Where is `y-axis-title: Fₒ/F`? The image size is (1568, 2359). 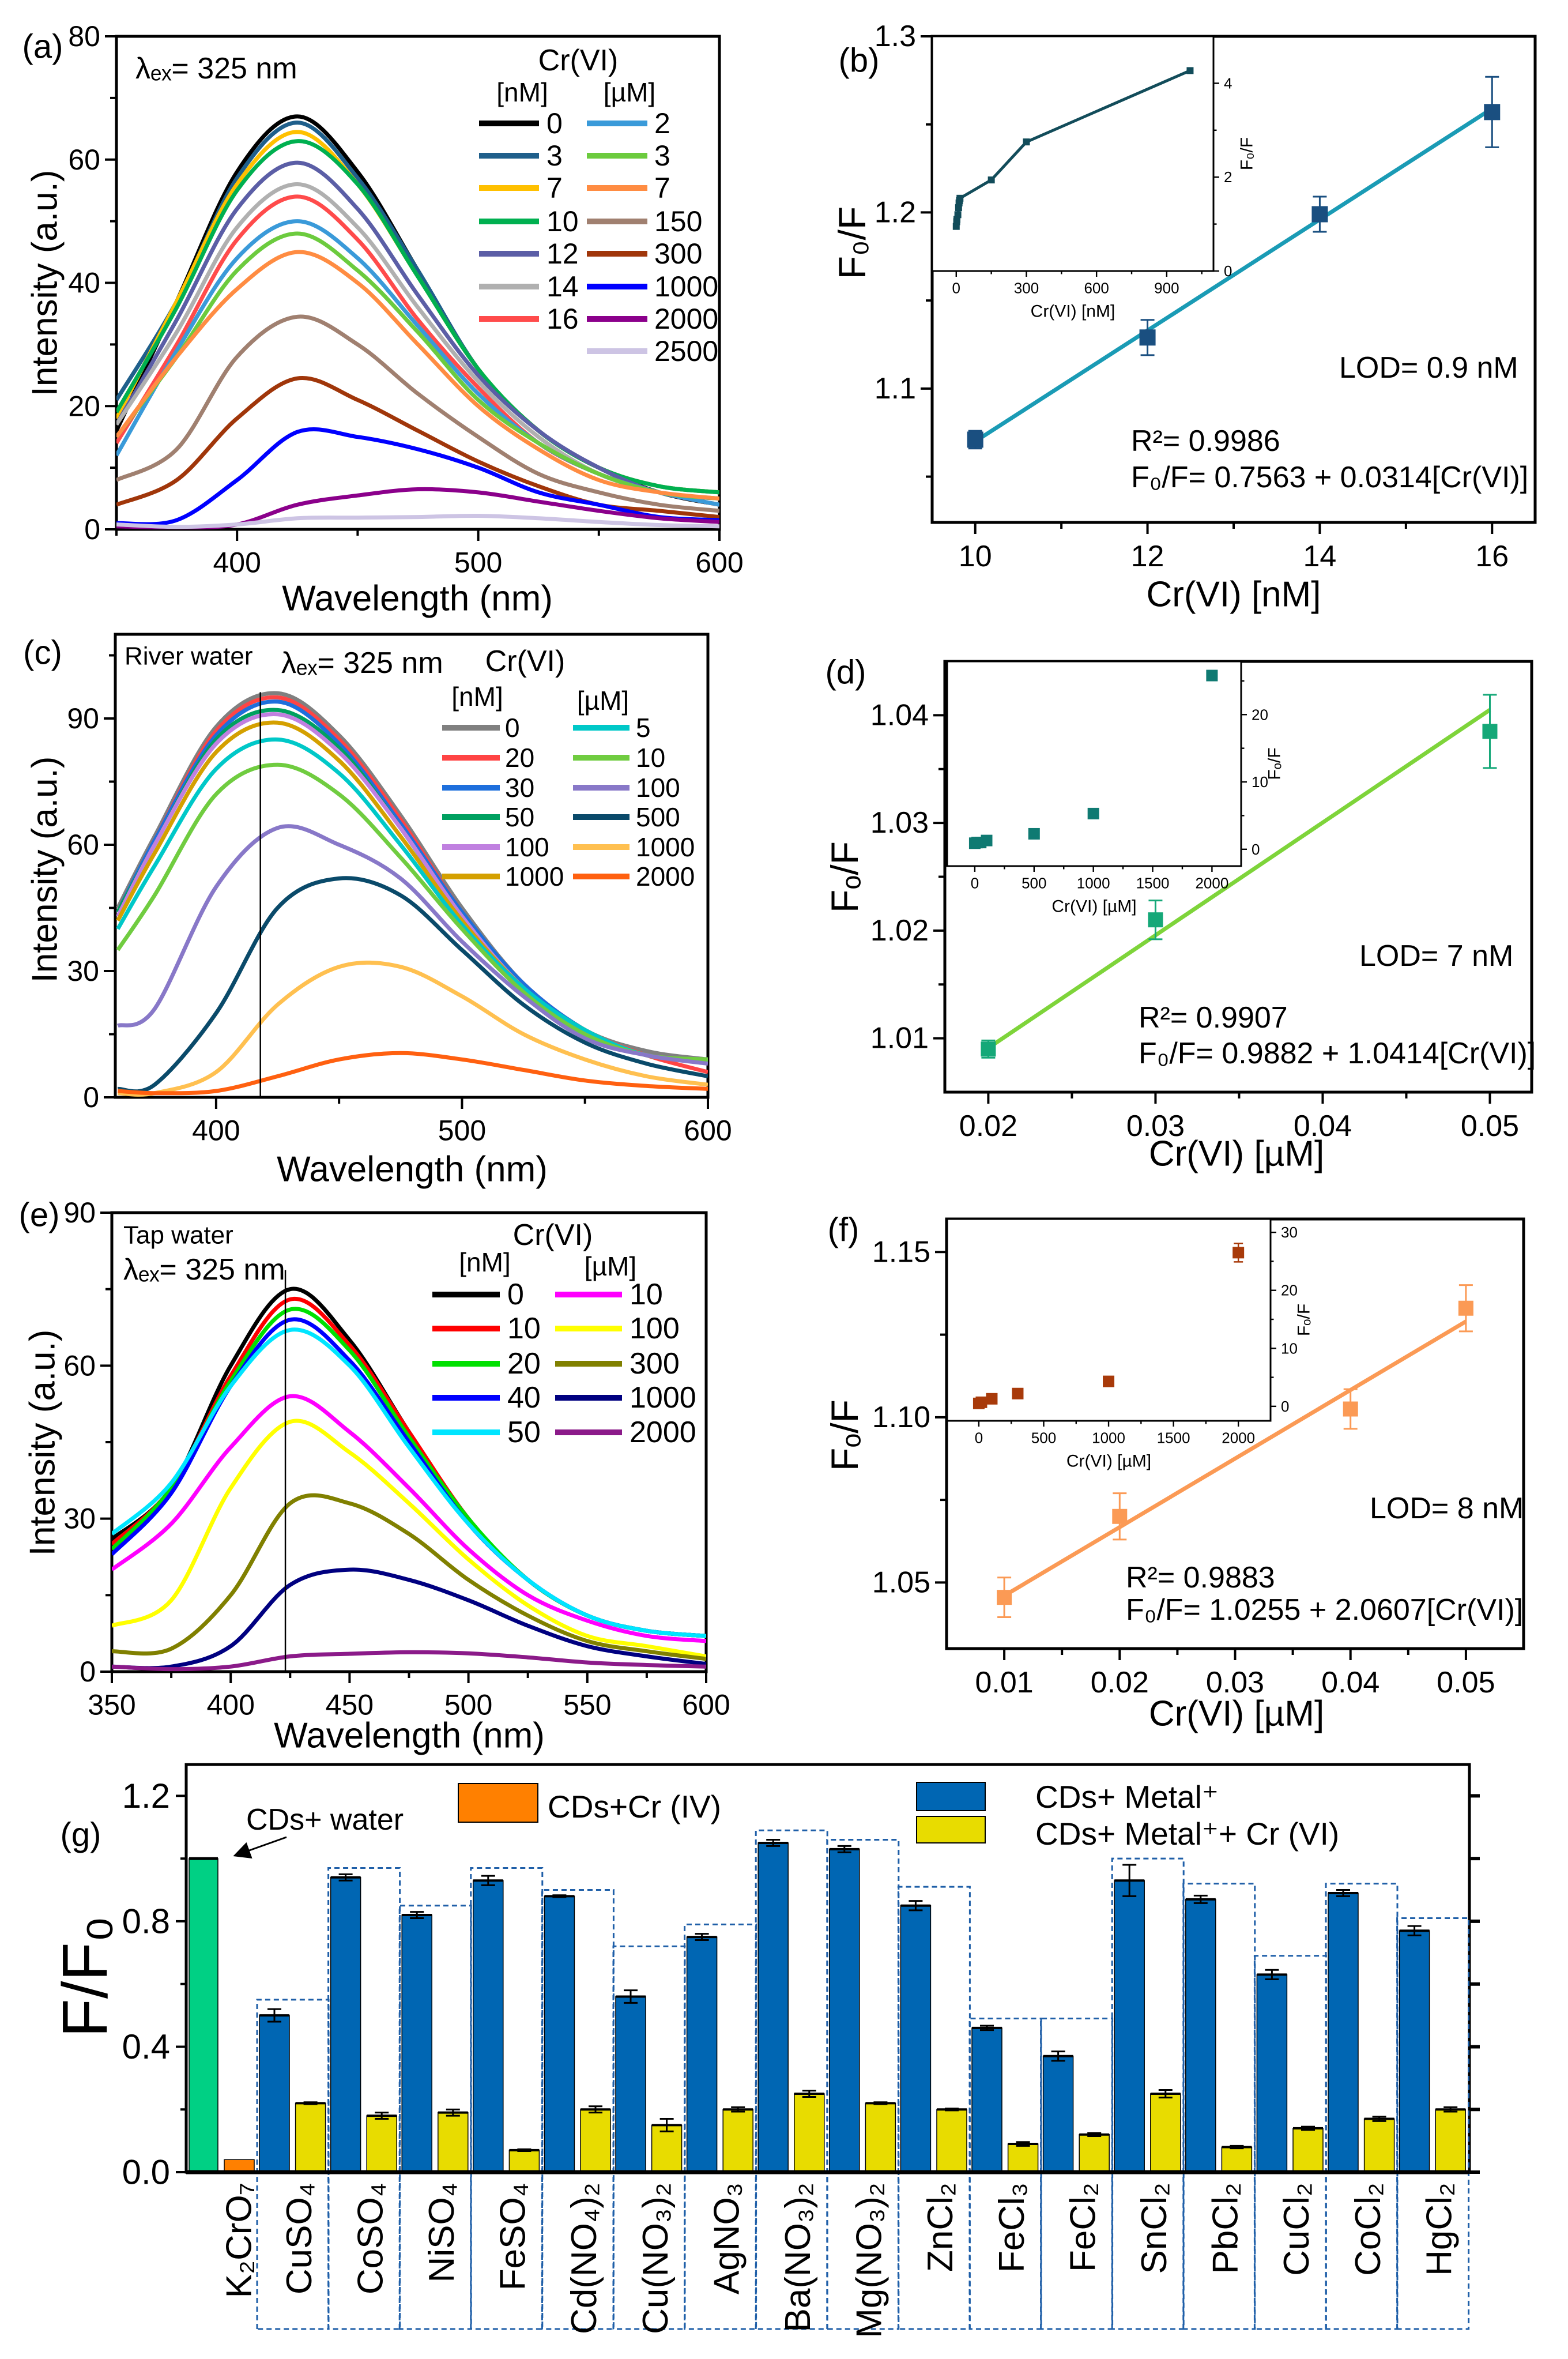
y-axis-title: Fₒ/F is located at coordinates (844, 877).